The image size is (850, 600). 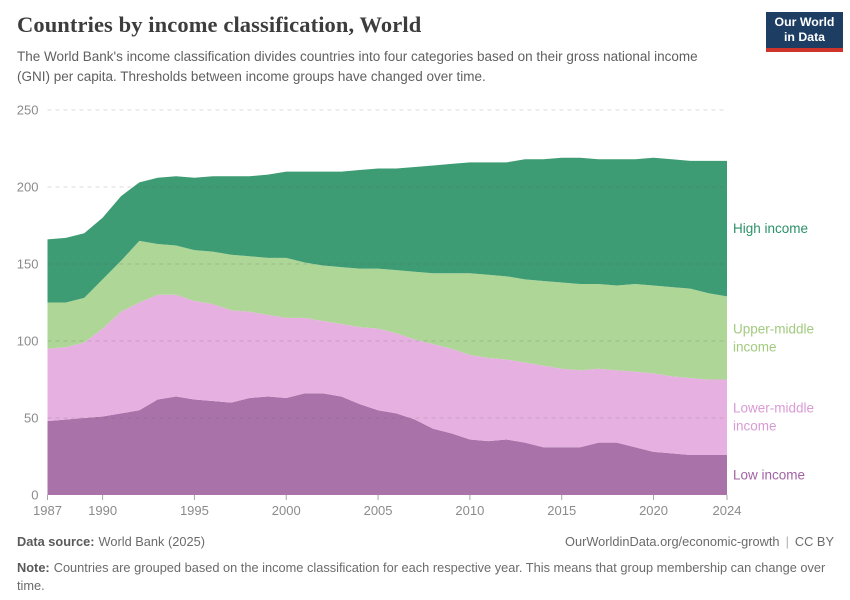 What do you see at coordinates (804, 21) in the screenshot?
I see `owid-logo-line1: Our World` at bounding box center [804, 21].